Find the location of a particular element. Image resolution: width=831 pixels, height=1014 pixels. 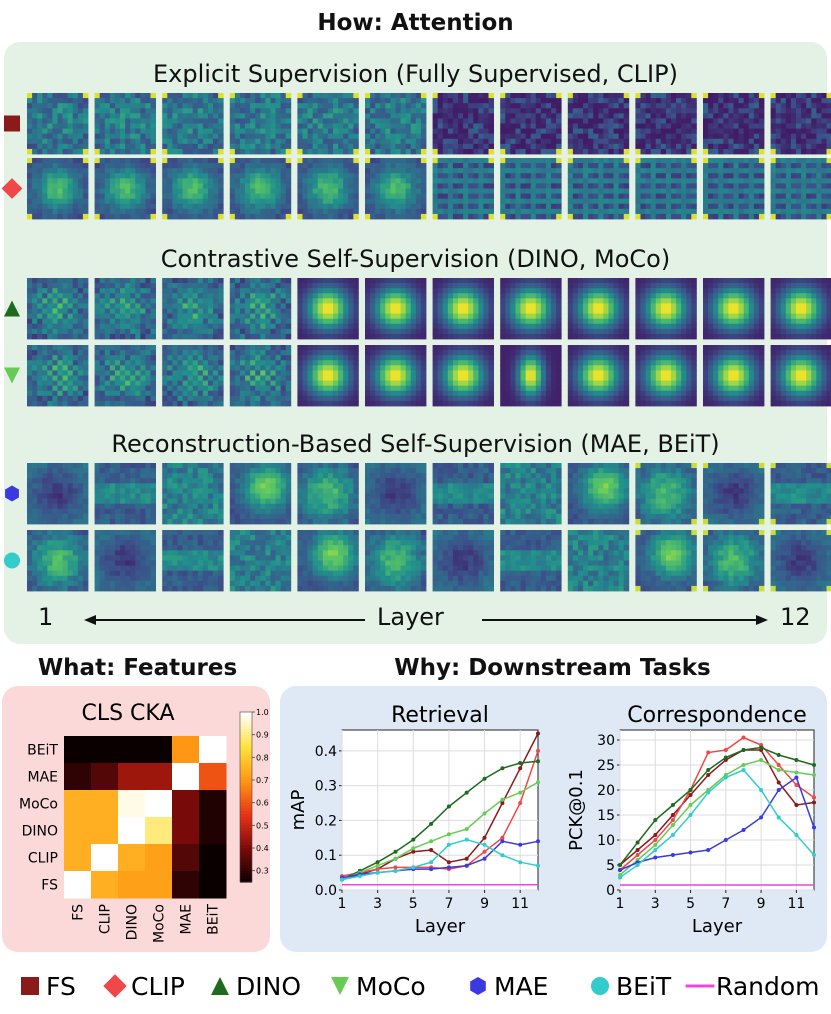

heatmap-row-label: CLIP is located at coordinates (43, 859).